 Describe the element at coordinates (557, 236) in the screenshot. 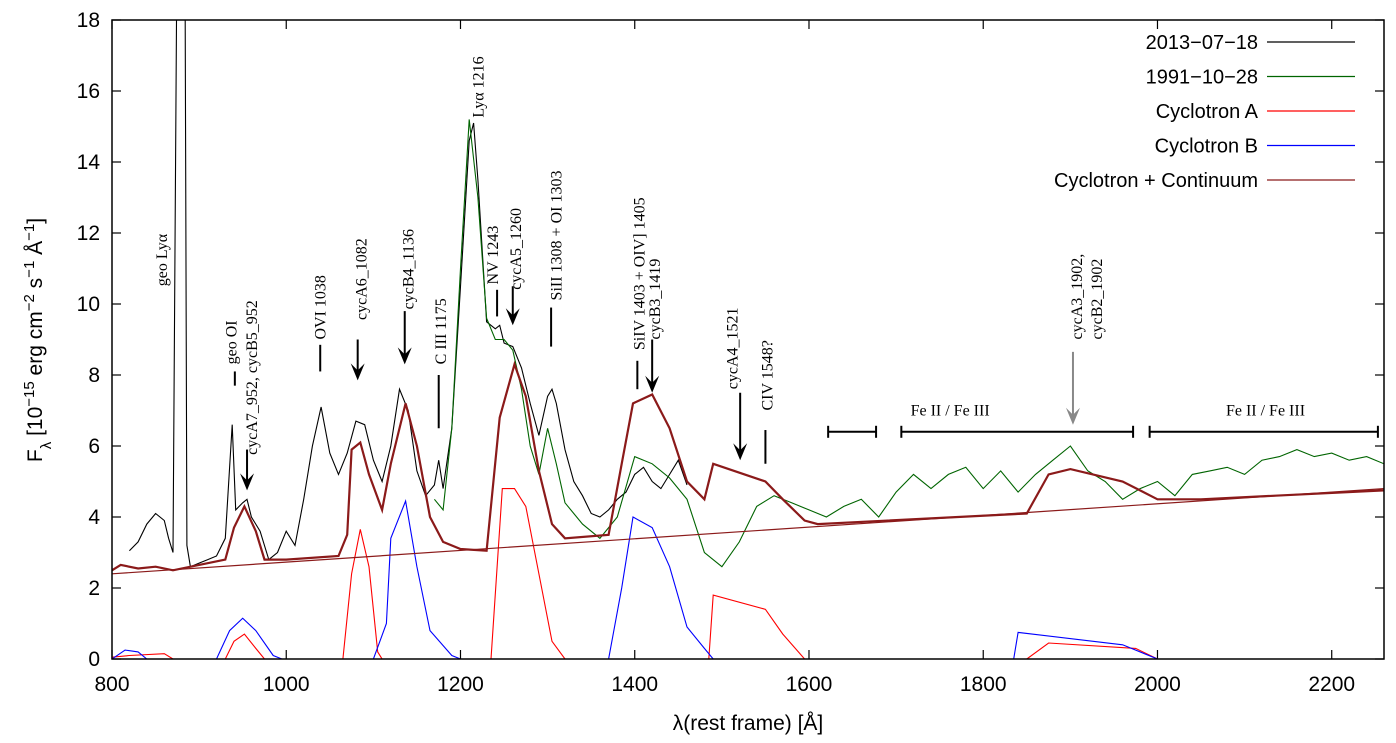

I see `annotation-text: SiII 1308 + OI 1303` at that location.